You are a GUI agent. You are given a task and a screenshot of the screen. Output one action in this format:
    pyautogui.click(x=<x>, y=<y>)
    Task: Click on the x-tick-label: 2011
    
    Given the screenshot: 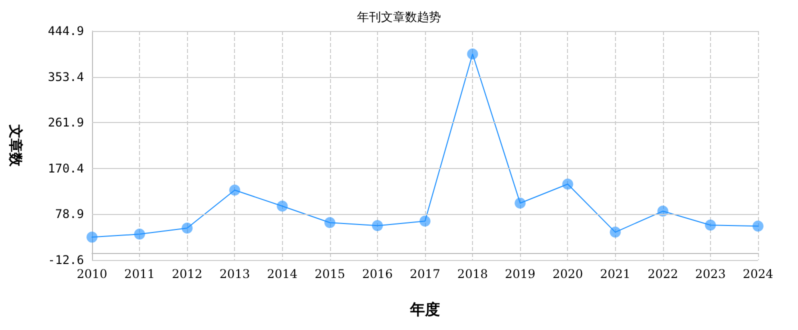 What is the action you would take?
    pyautogui.click(x=139, y=274)
    